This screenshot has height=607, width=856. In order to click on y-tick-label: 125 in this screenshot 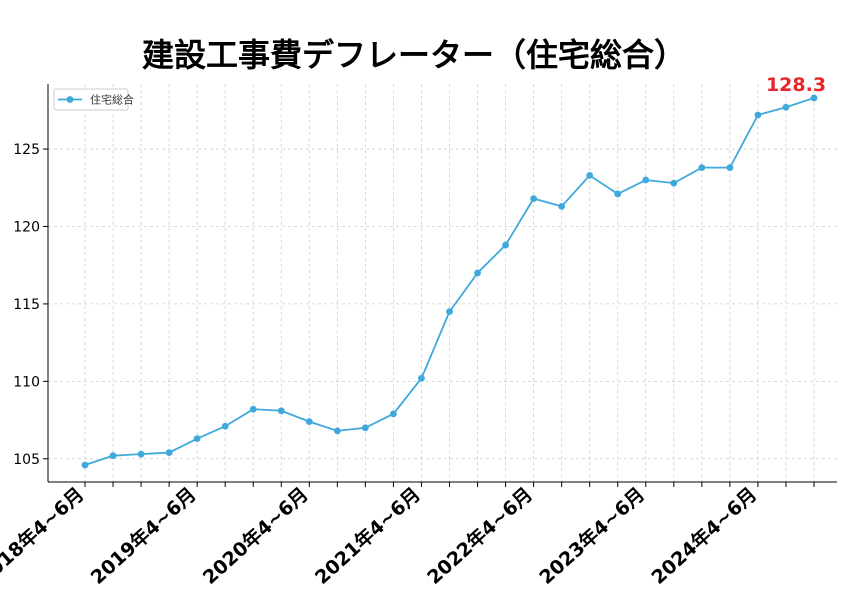, I will do `click(26, 150)`.